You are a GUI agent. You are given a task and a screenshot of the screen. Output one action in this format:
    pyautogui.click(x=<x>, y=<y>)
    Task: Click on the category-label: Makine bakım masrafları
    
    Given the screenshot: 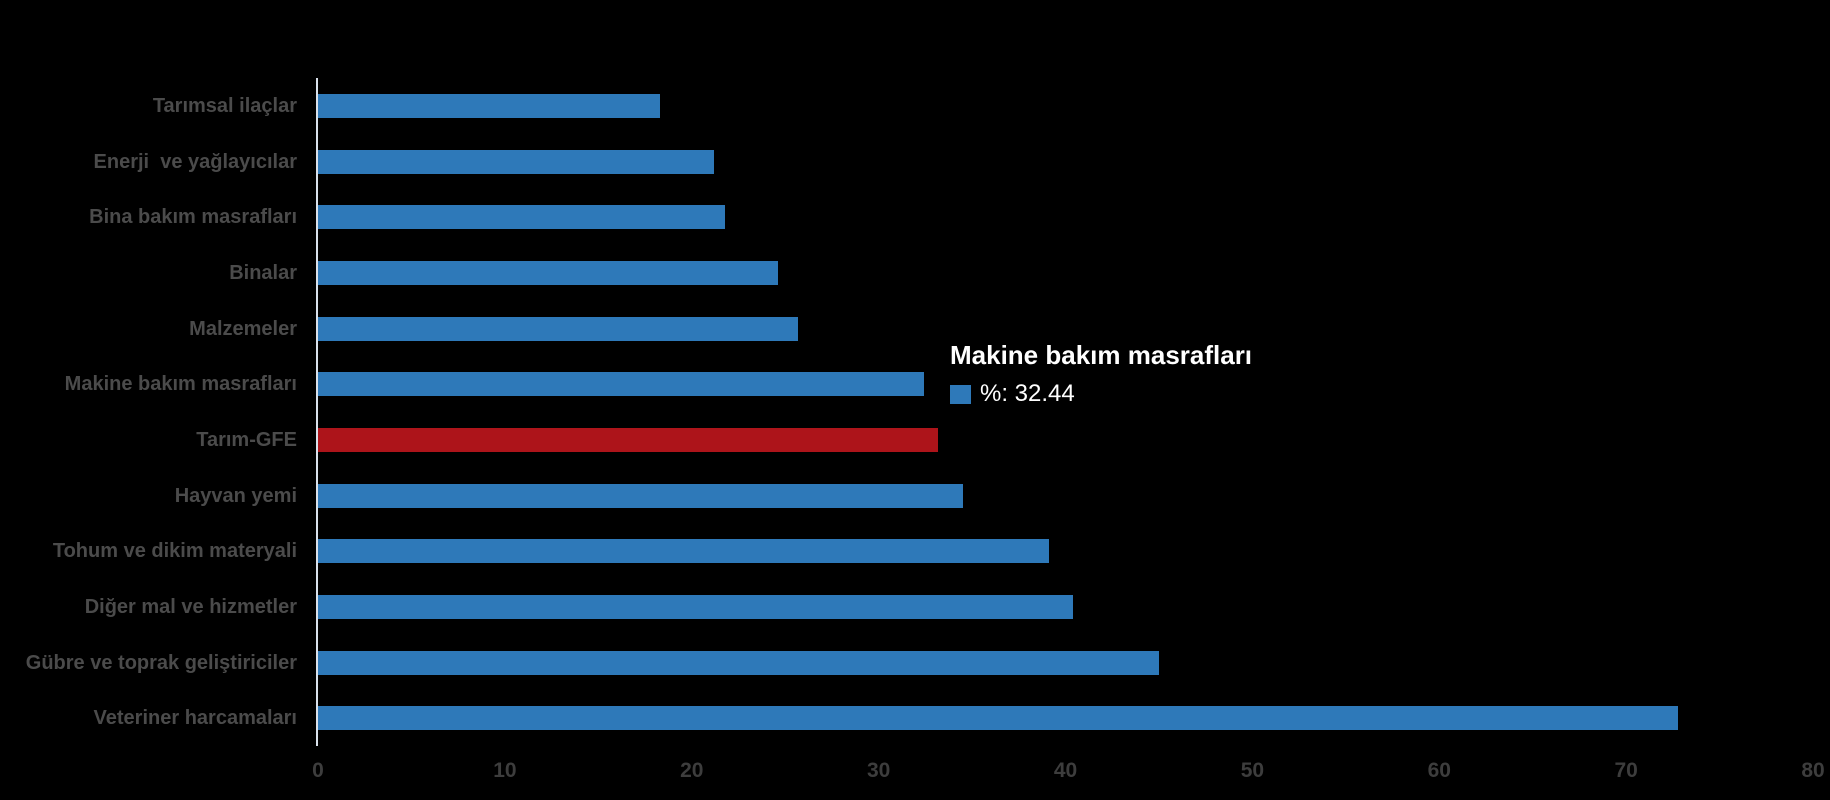 What is the action you would take?
    pyautogui.click(x=180, y=384)
    